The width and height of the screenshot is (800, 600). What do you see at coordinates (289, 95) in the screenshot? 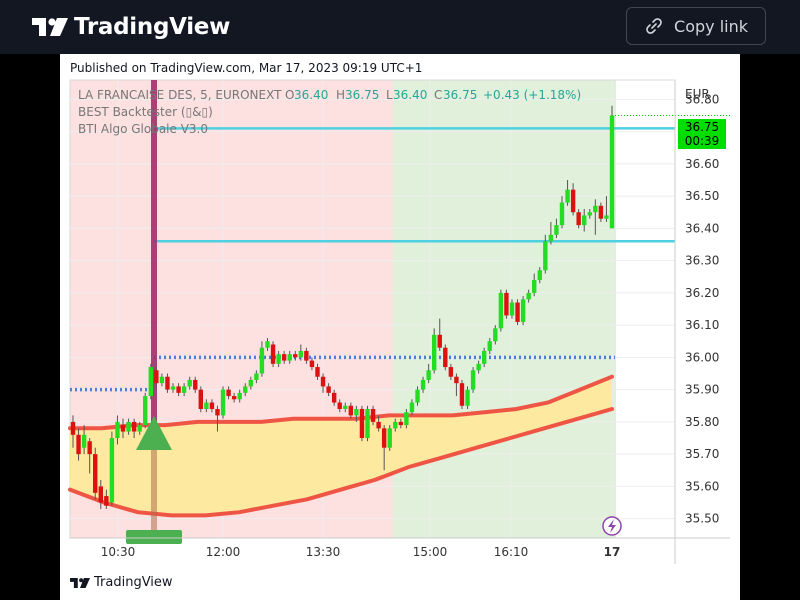
I see `legend-o-label: O` at bounding box center [289, 95].